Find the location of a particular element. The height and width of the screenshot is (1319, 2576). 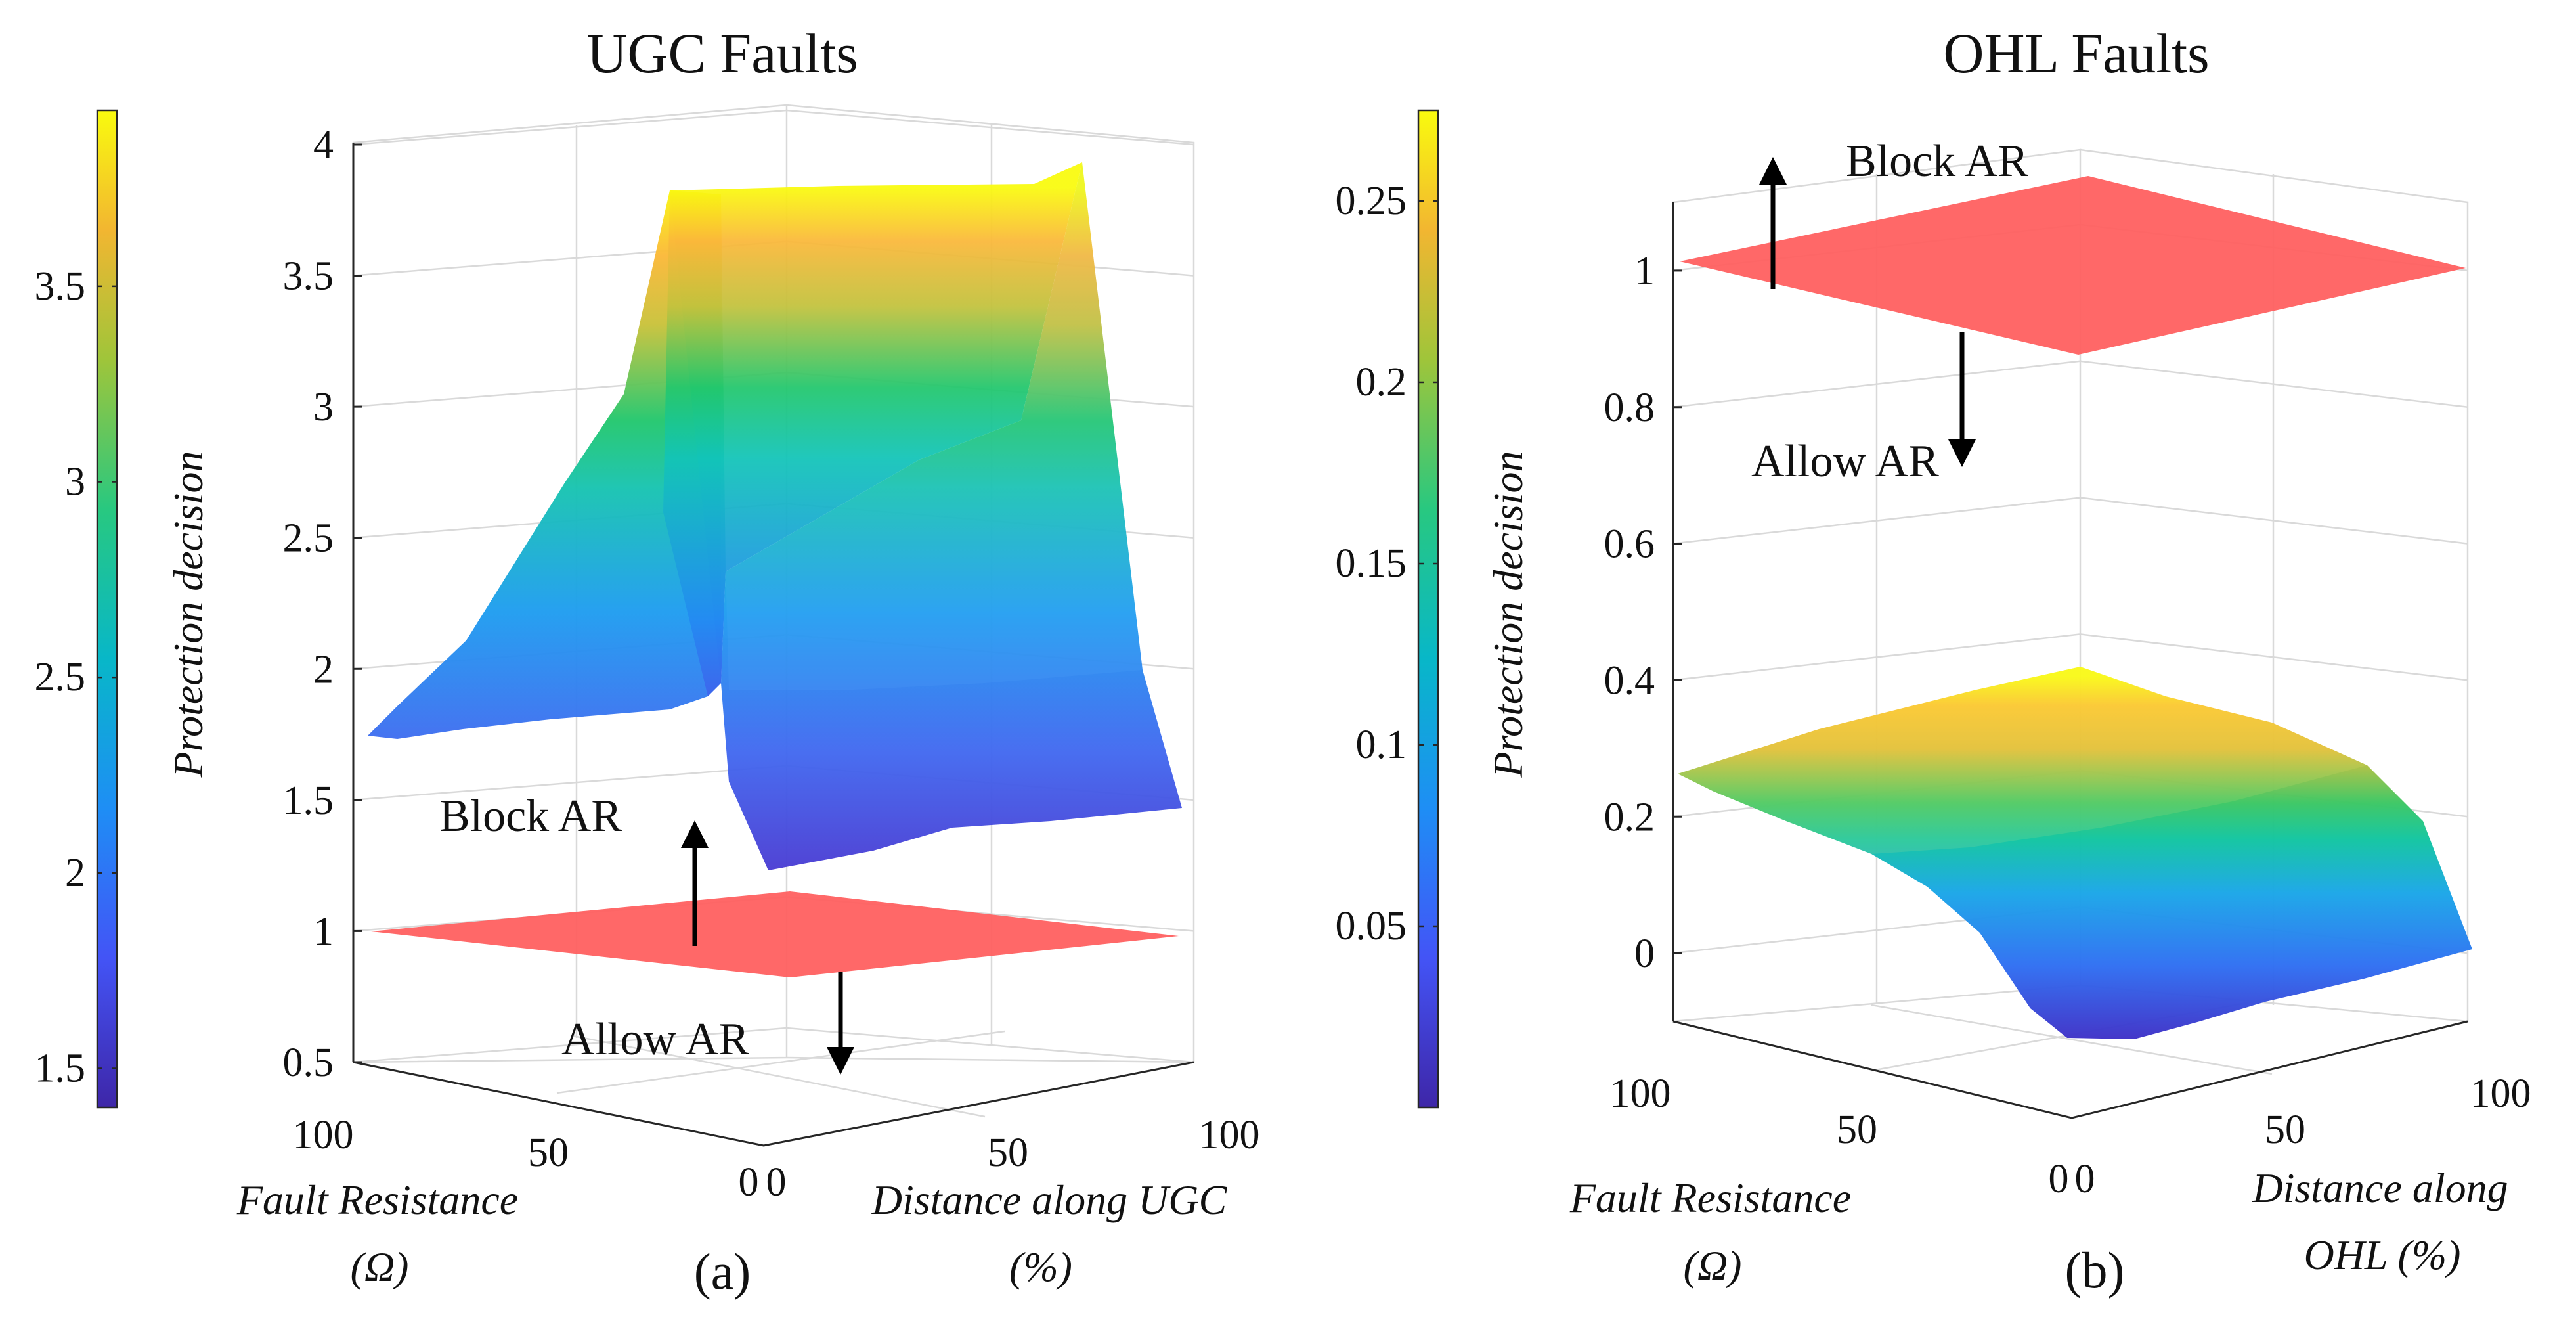

back-wall-right-a is located at coordinates (990, 583).